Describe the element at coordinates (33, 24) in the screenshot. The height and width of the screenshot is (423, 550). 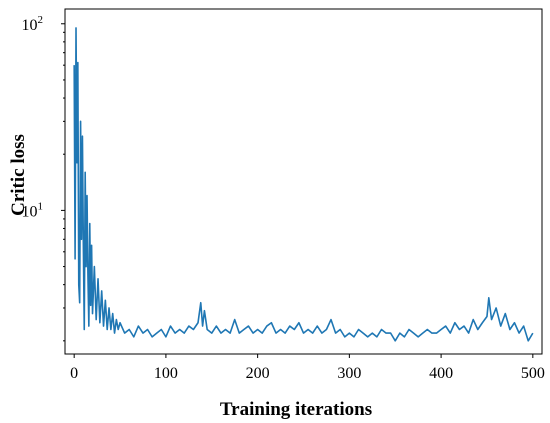
I see `y-tick-label: 10²` at that location.